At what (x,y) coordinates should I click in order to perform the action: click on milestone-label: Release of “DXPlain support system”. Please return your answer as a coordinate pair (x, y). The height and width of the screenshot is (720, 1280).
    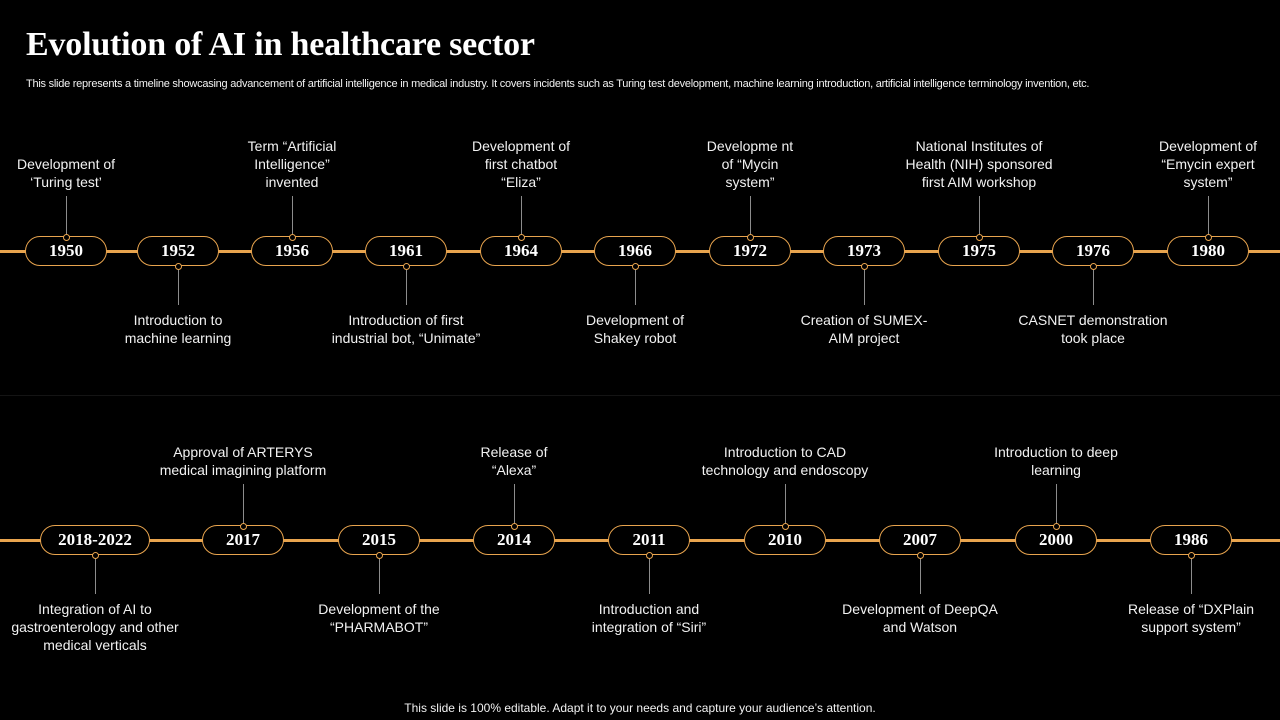
    Looking at the image, I should click on (1191, 618).